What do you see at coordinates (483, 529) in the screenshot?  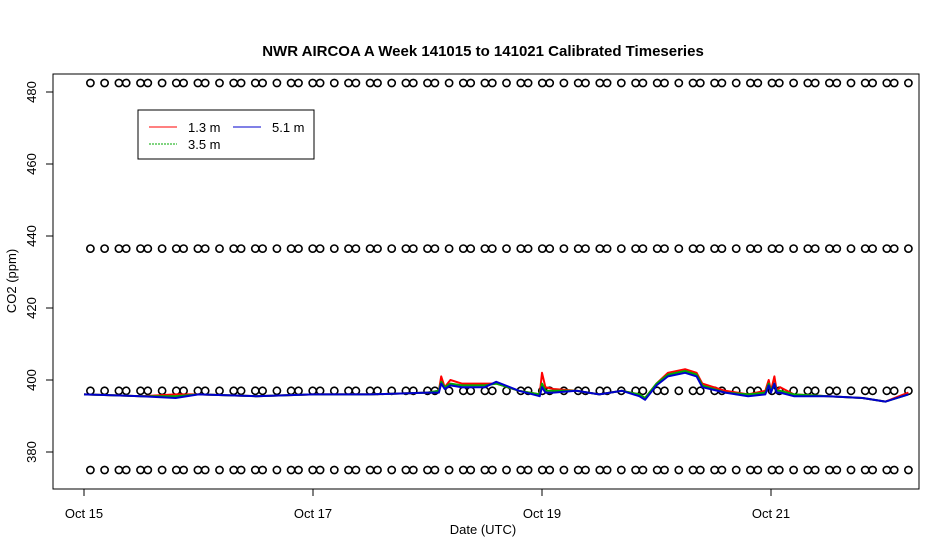 I see `x-axis-label: Date (UTC)` at bounding box center [483, 529].